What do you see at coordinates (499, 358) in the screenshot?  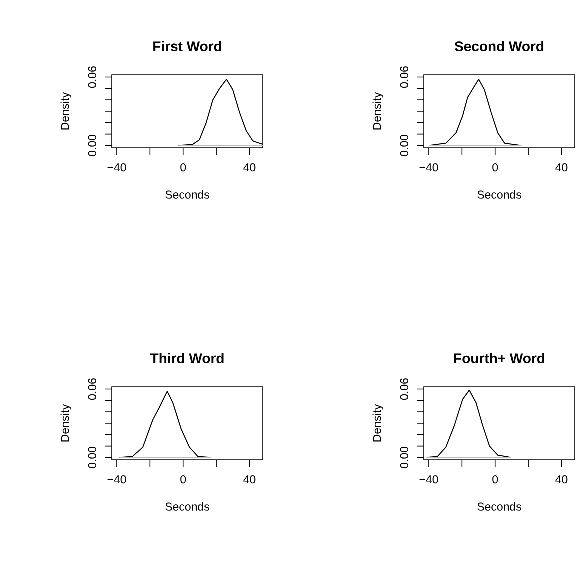 I see `chart-title: Fourth+ Word` at bounding box center [499, 358].